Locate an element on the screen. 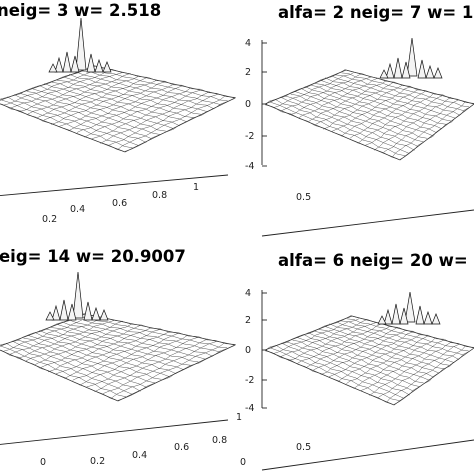 The width and height of the screenshot is (474, 474). subplot-title: 4 neig= 14 w= 20.9007 is located at coordinates (93, 256).